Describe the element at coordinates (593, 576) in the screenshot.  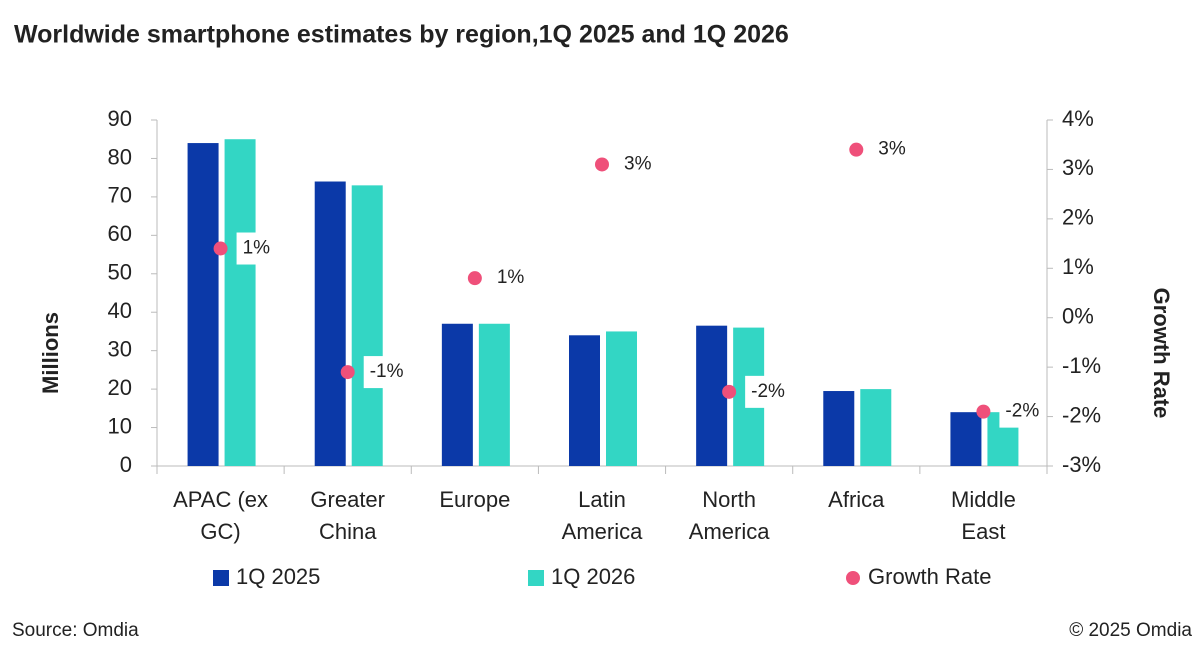
I see `legend-label: 1Q 2026` at that location.